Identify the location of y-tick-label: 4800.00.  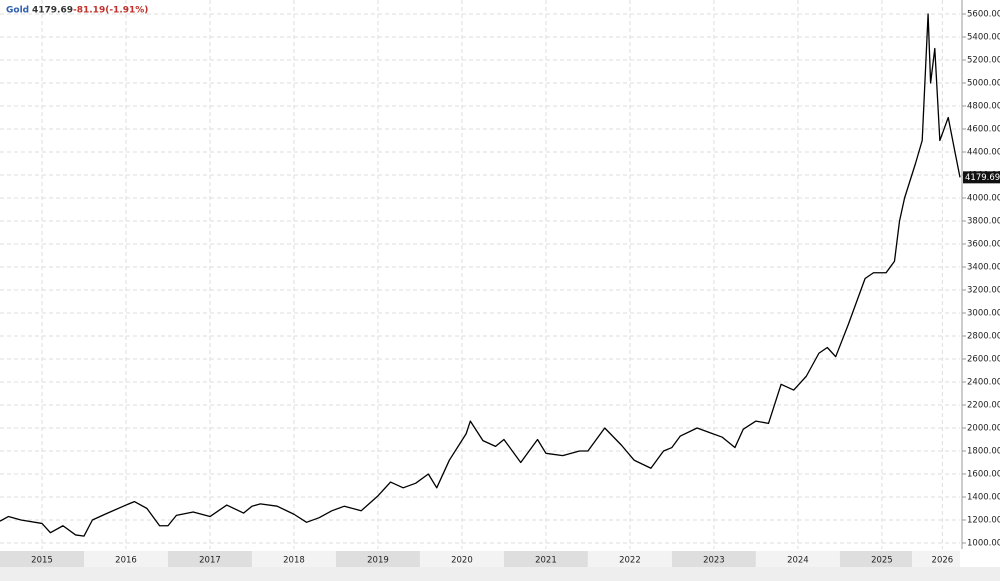
(983, 107).